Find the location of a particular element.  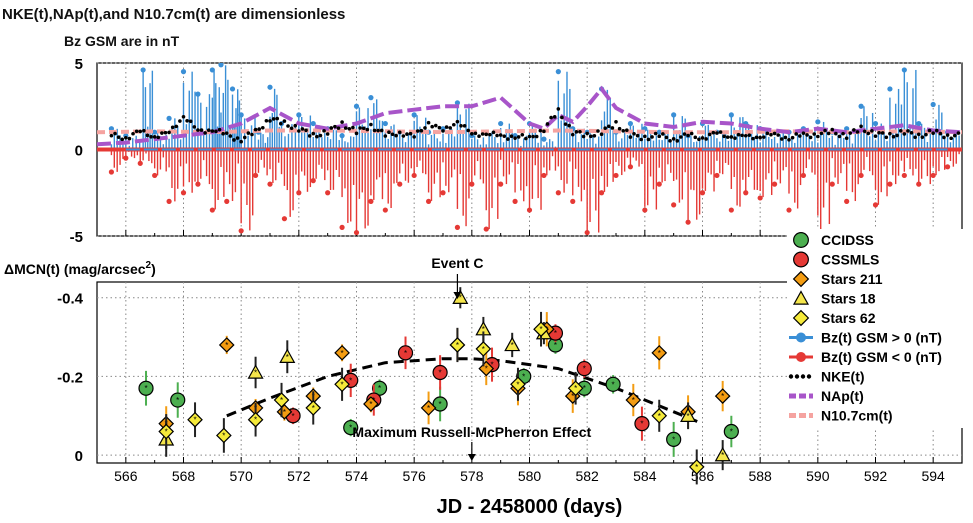

legend-item-stars62: Stars 62 is located at coordinates (834, 318).